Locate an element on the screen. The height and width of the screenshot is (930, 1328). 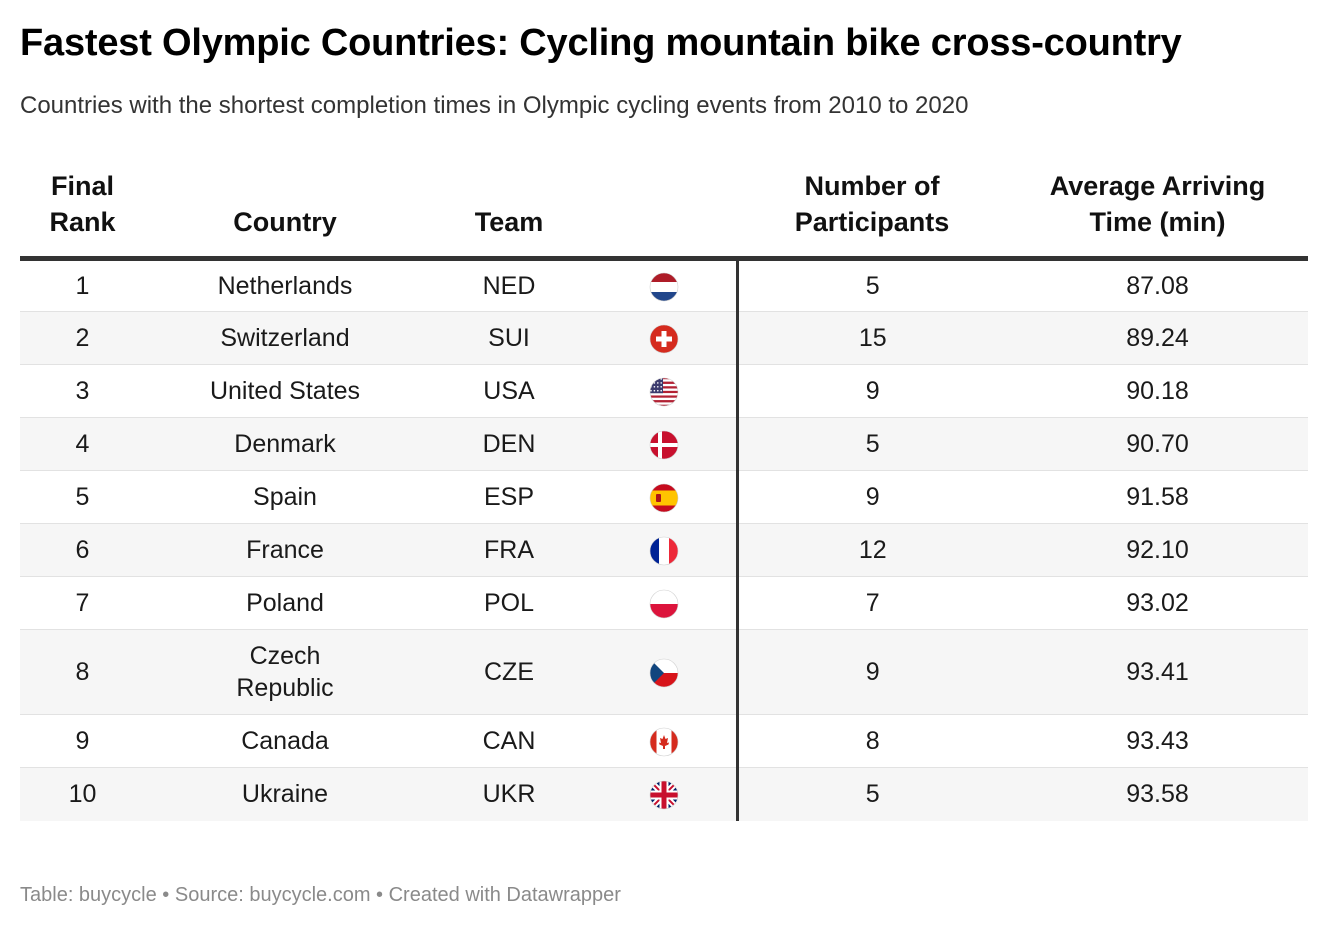
country-cell: France is located at coordinates (285, 550).